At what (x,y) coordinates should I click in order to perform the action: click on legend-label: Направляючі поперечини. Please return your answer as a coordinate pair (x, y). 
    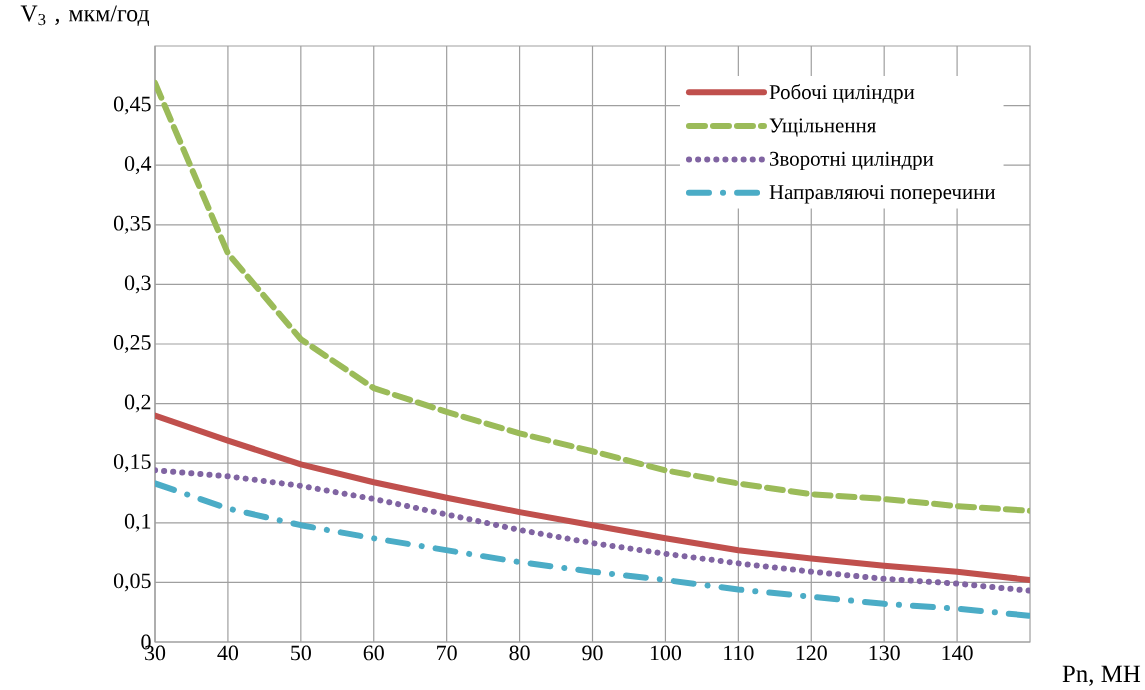
    Looking at the image, I should click on (882, 194).